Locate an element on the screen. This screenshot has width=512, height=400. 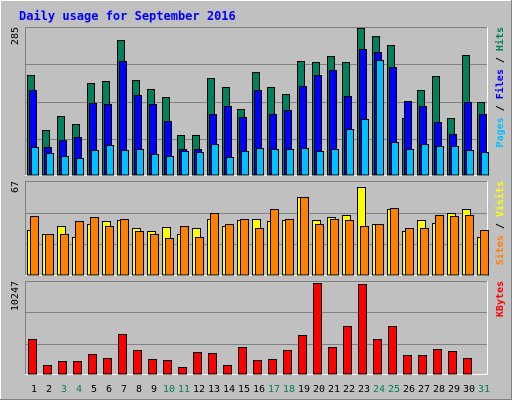
x-label-day-19: 19 is located at coordinates (304, 389).